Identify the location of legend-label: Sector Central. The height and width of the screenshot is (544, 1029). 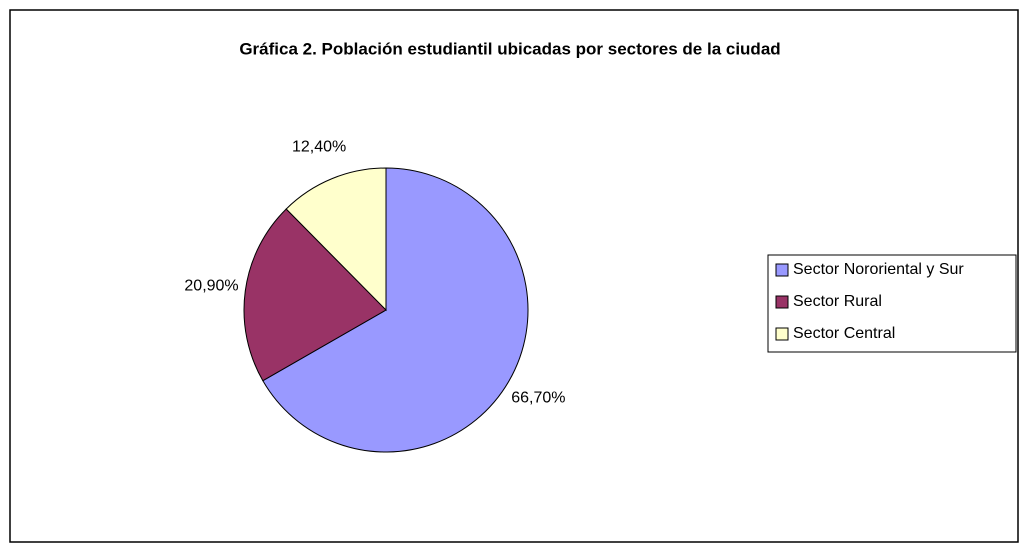
(844, 333).